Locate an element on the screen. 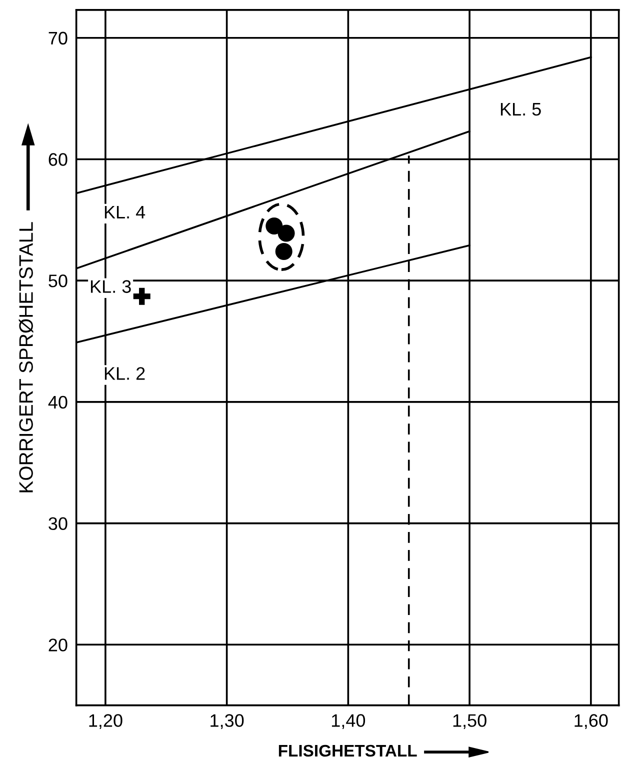 Image resolution: width=636 pixels, height=765 pixels. annotation: KL. 2 is located at coordinates (124, 373).